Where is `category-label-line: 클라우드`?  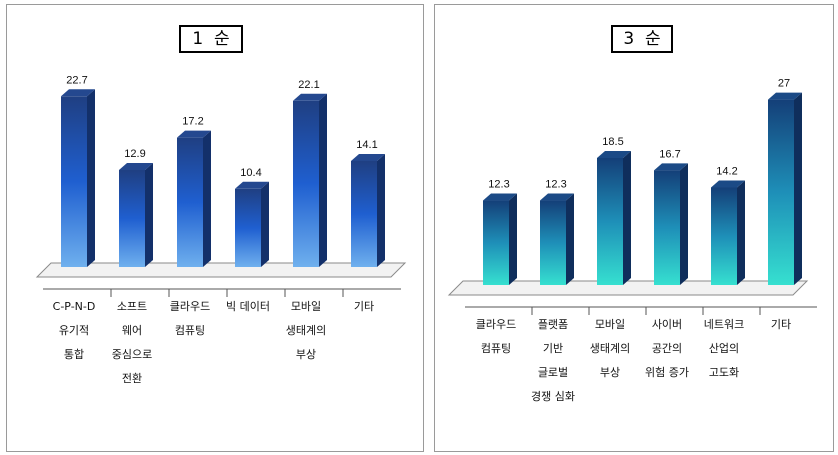
category-label-line: 클라우드 is located at coordinates (190, 306).